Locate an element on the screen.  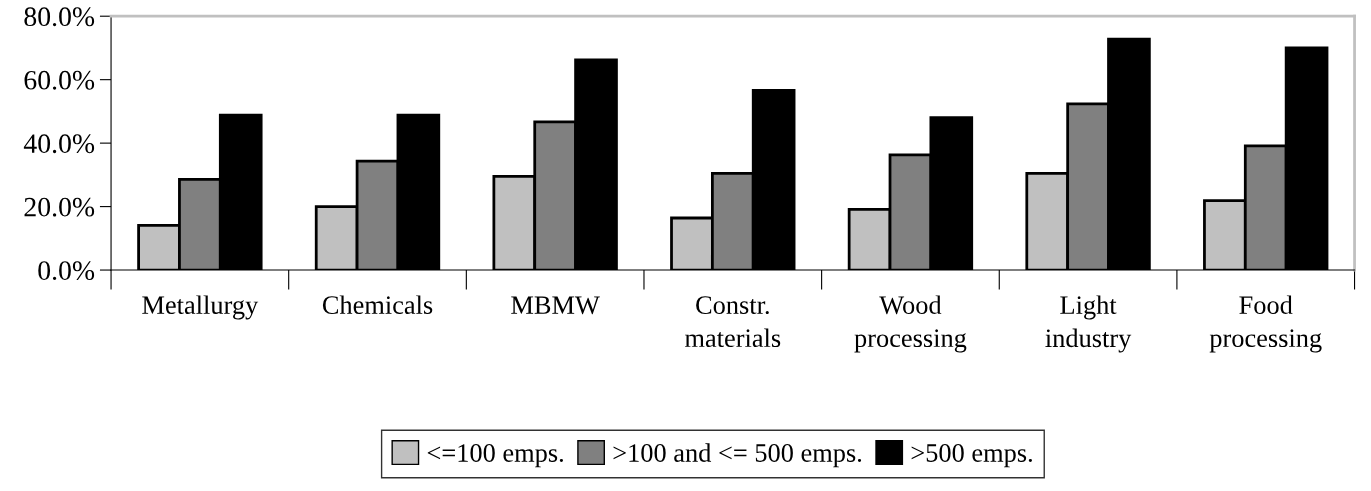
x-tick-label: Light industry is located at coordinates (1088, 324).